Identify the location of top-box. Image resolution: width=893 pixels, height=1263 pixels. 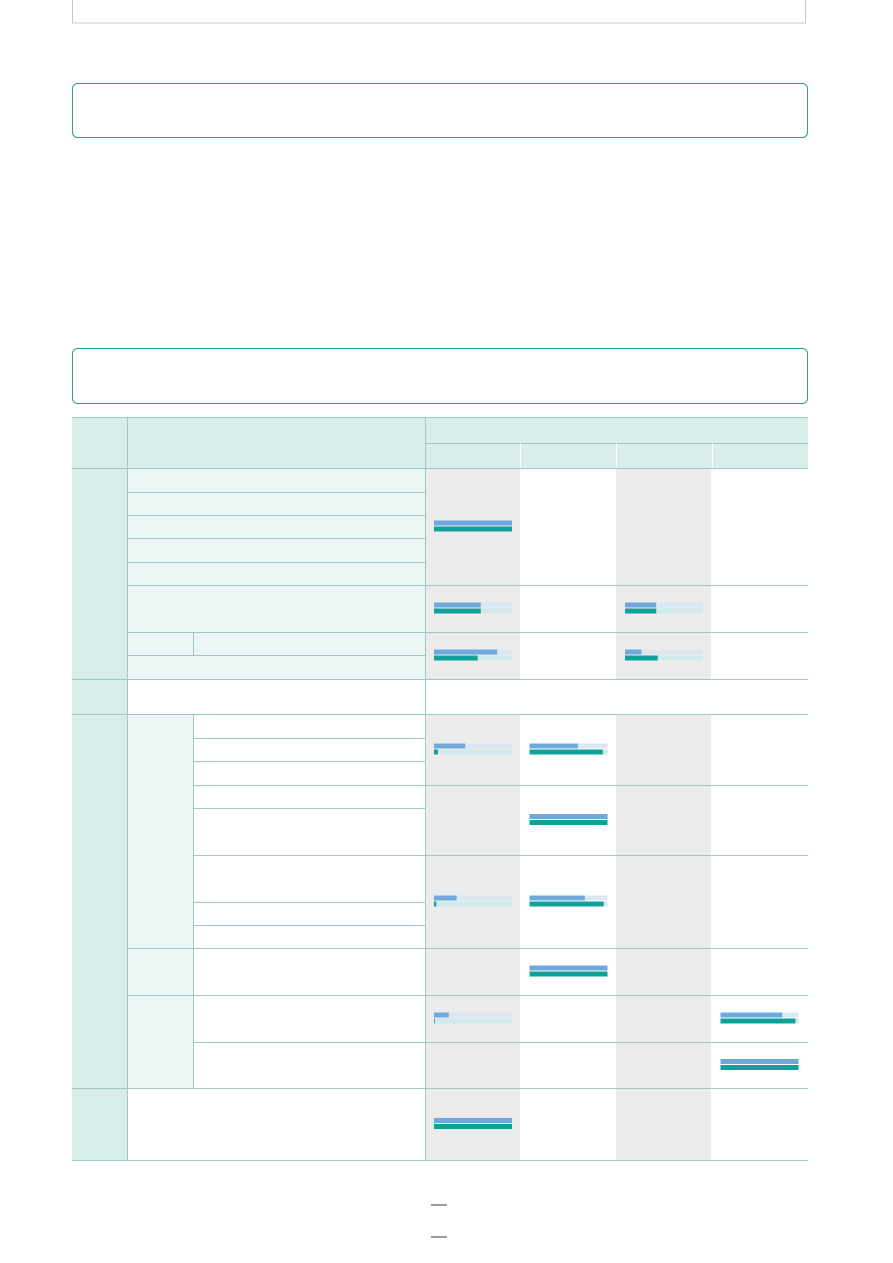
(439, 12).